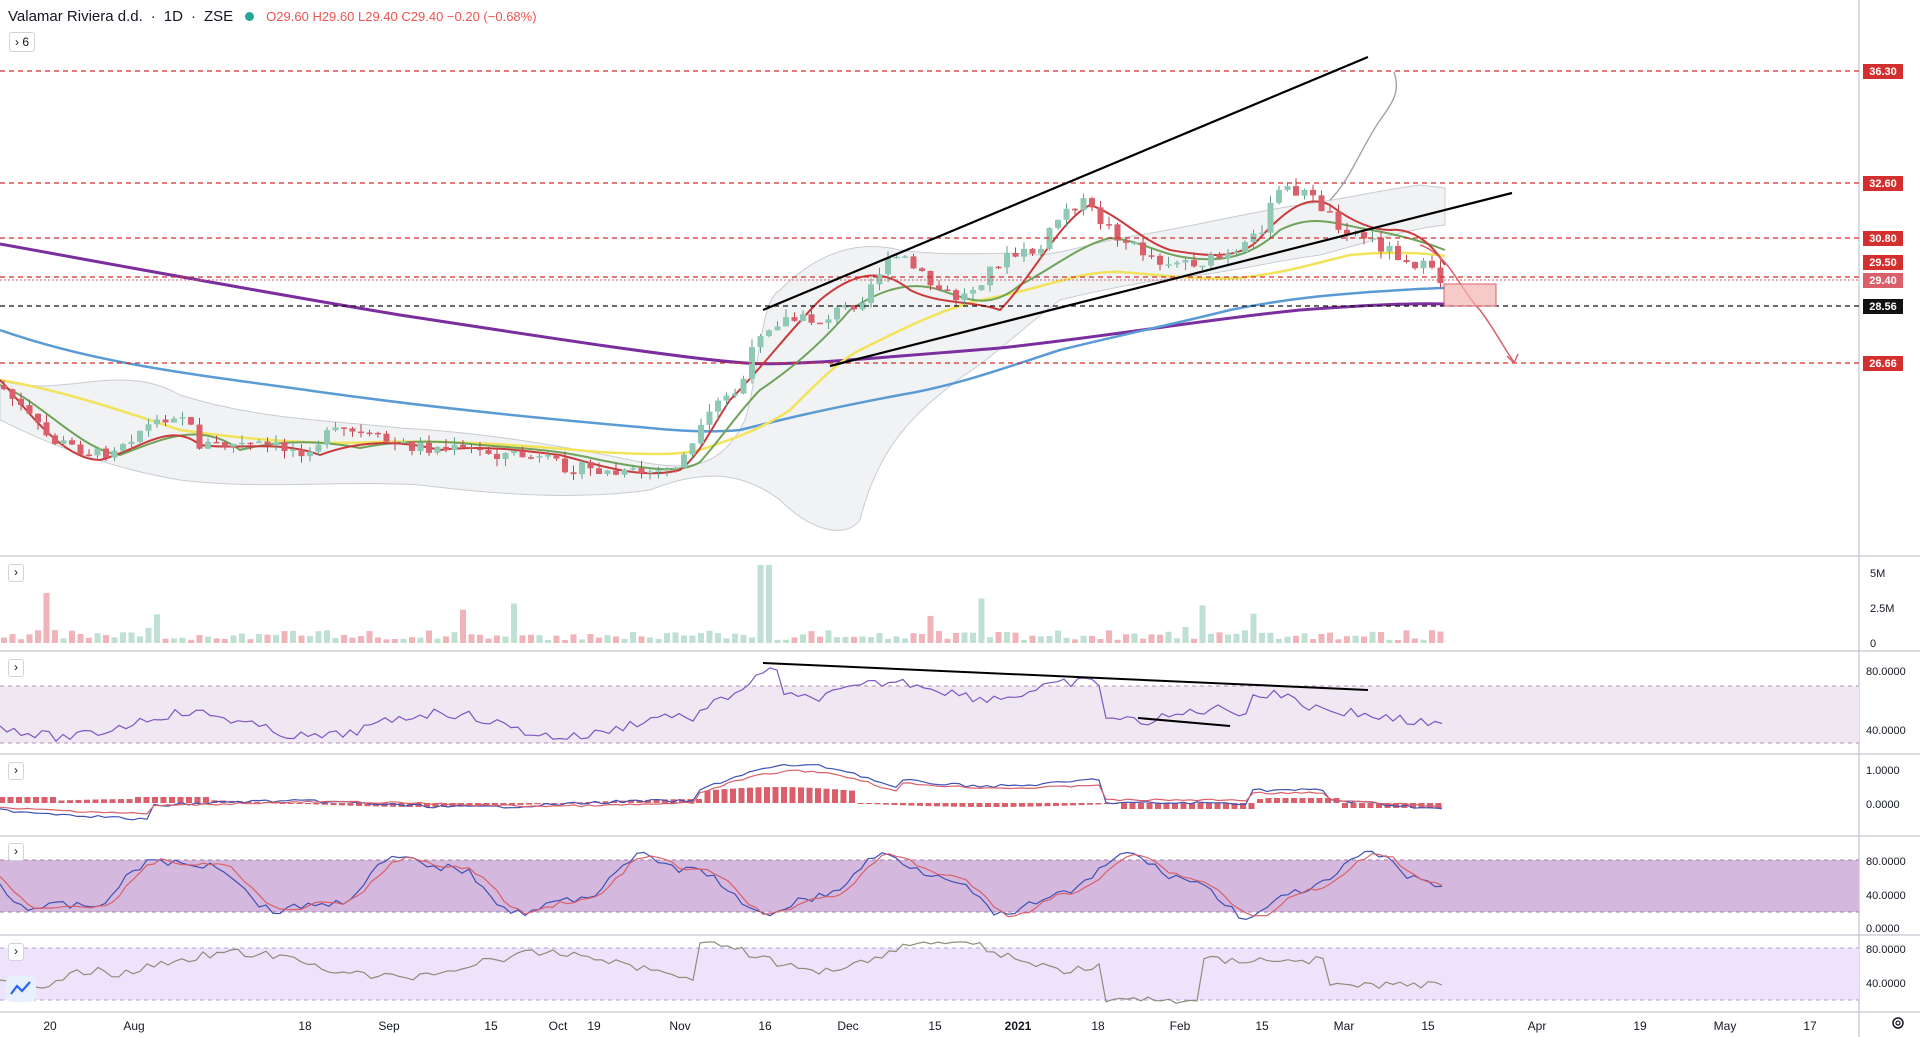  What do you see at coordinates (16, 668) in the screenshot?
I see `rsi-pane-toggle-button: ›` at bounding box center [16, 668].